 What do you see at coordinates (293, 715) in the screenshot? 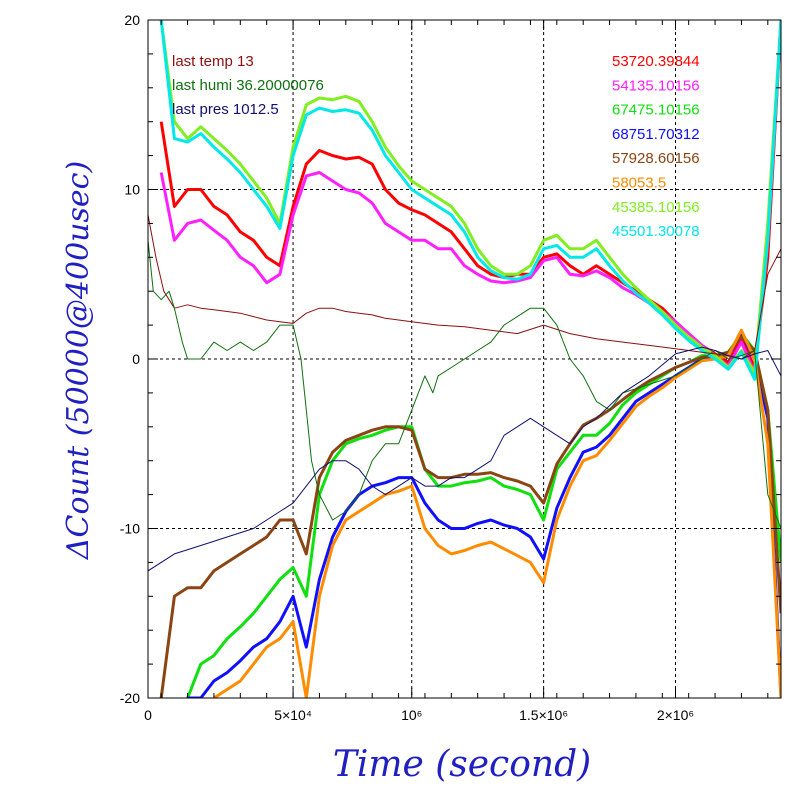
I see `x-tick-label: 5×10⁴` at bounding box center [293, 715].